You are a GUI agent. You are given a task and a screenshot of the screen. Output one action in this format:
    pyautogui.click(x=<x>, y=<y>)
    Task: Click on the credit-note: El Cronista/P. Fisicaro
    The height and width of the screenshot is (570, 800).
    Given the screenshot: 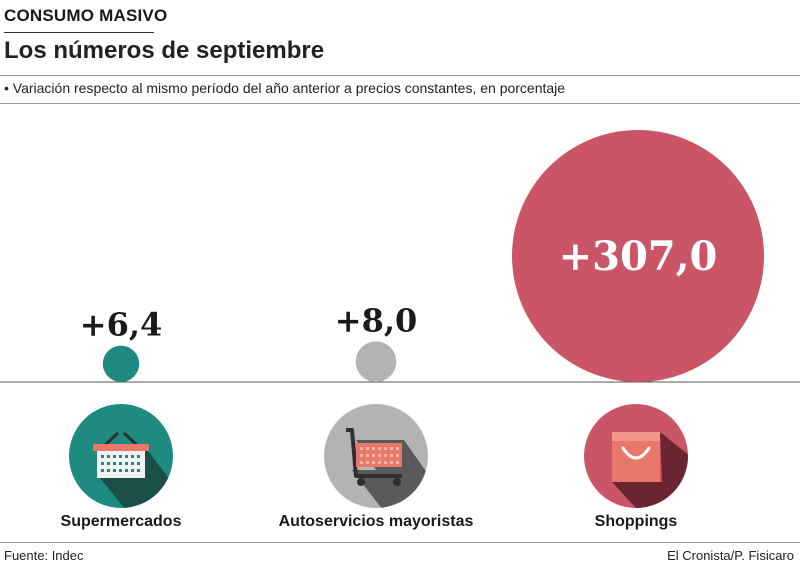 What is the action you would take?
    pyautogui.click(x=730, y=555)
    